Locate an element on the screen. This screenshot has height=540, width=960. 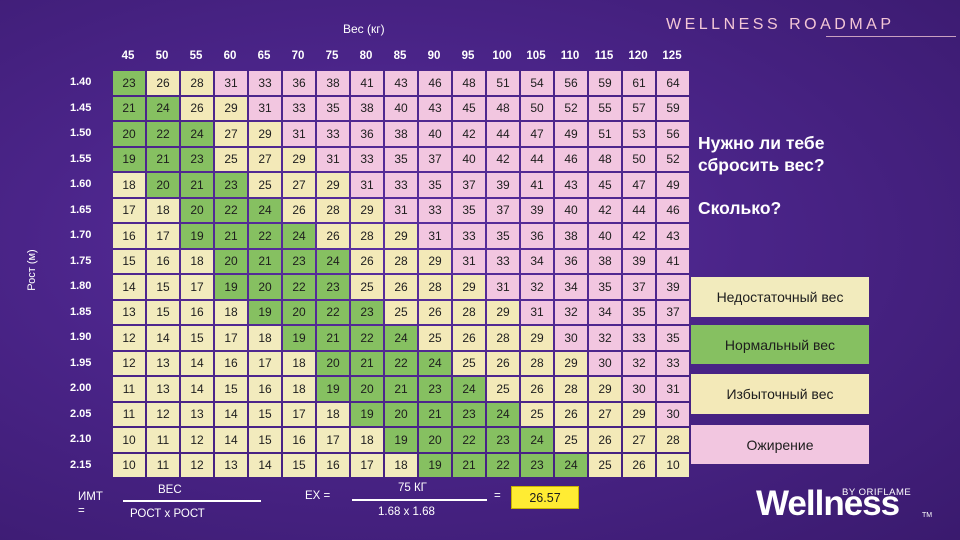
bmi-cell: 61 is located at coordinates (639, 83).